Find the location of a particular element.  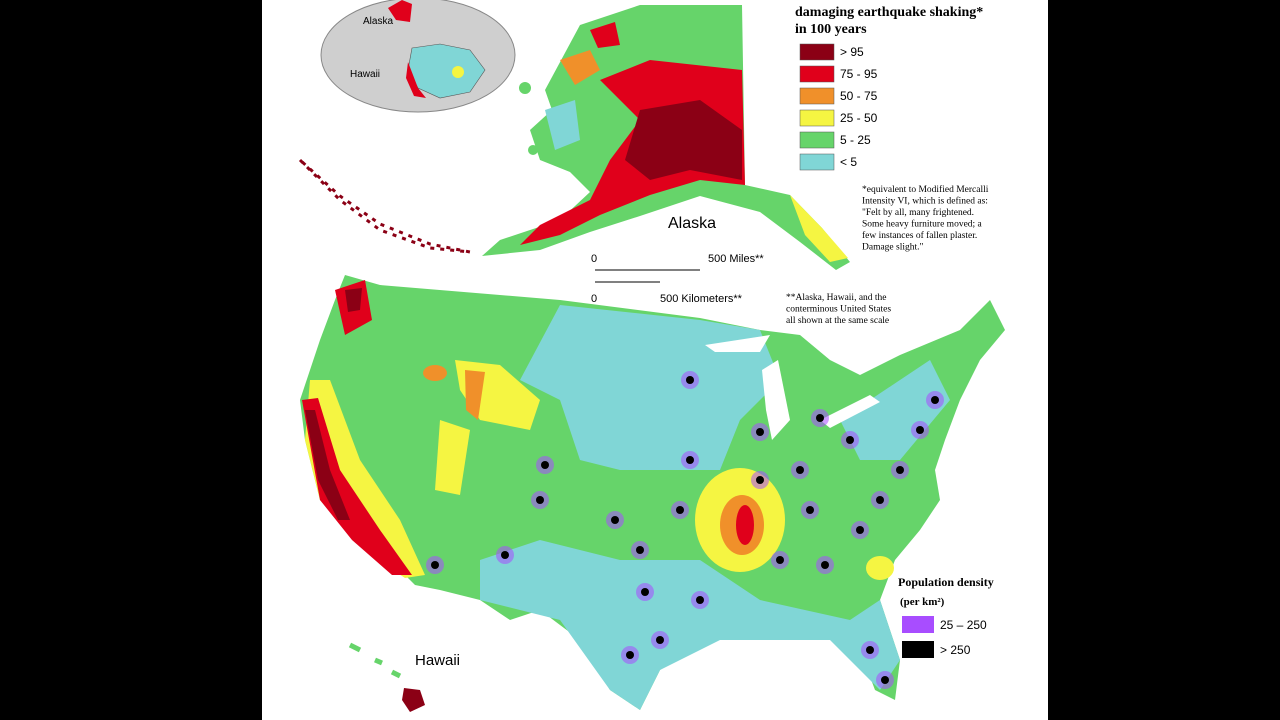

inset-alaska is located at coordinates (400, 11).